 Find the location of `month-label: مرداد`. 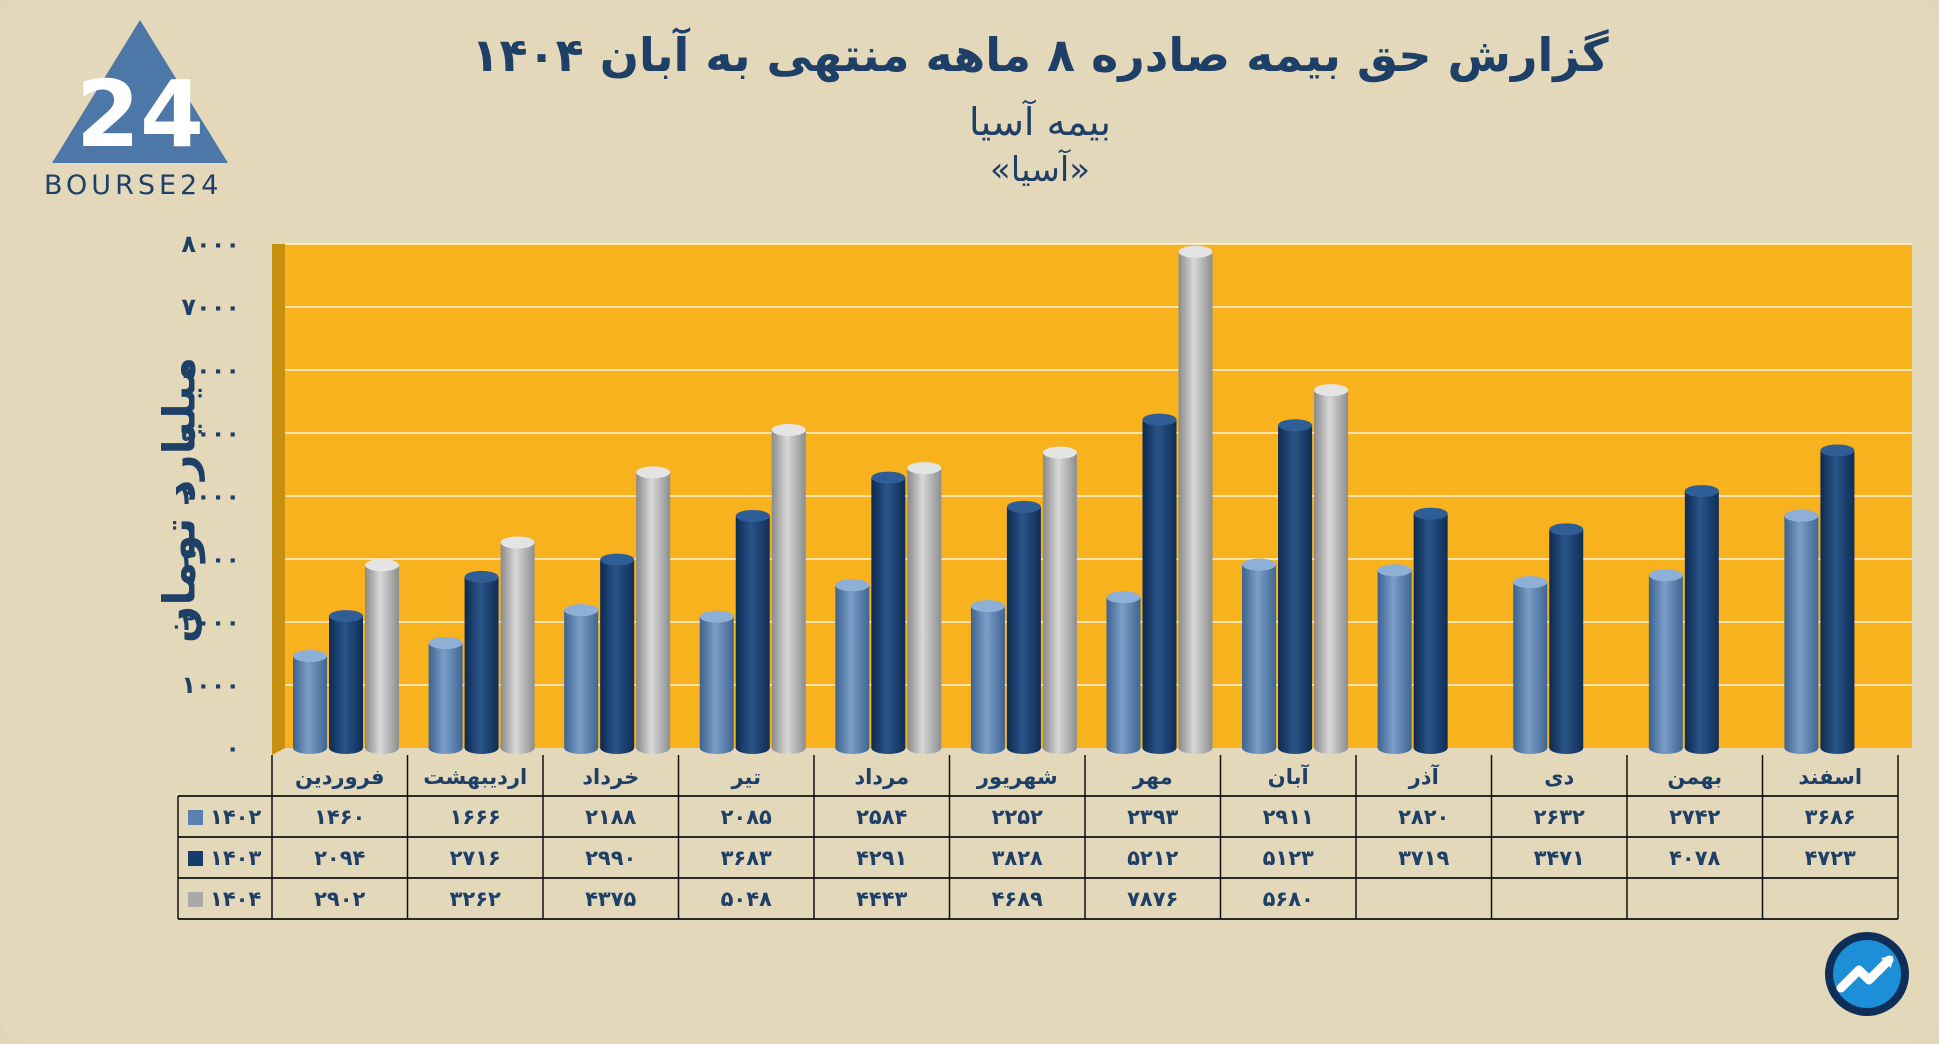

month-label: مرداد is located at coordinates (881, 777).